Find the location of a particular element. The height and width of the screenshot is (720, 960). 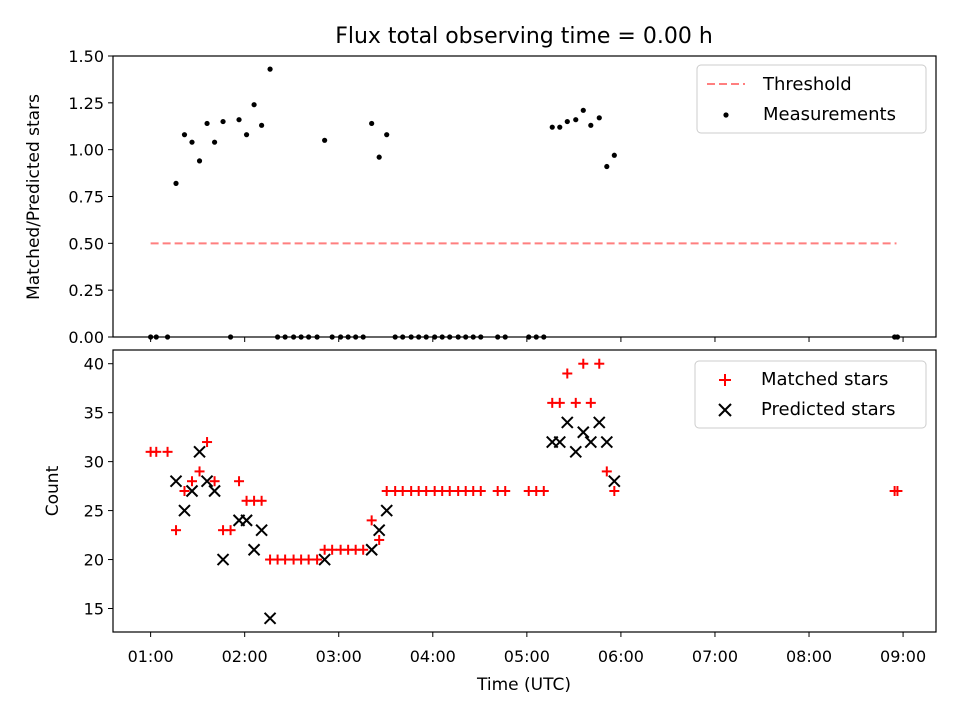

chart-title: Flux total observing time = 0.00 h is located at coordinates (524, 36).